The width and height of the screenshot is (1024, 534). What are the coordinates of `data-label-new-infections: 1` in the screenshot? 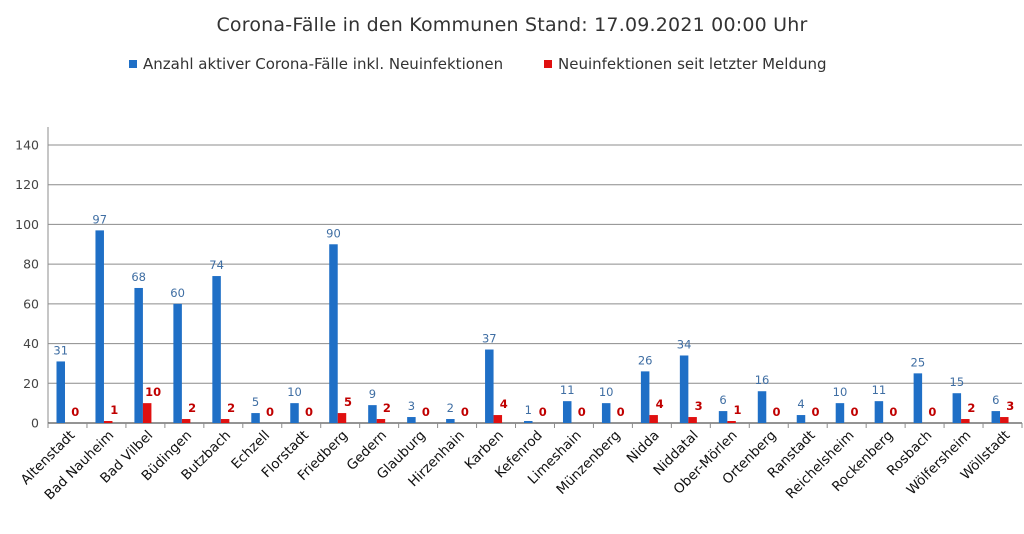 It's located at (114, 410).